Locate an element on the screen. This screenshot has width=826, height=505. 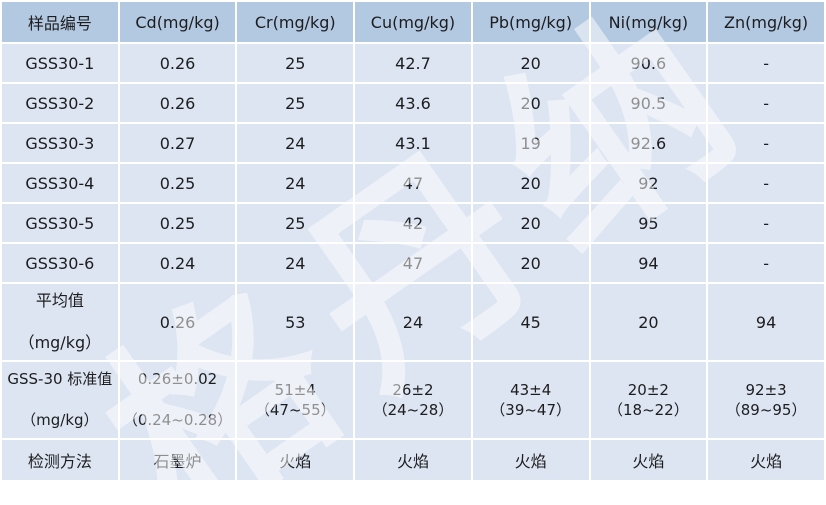
table-cell-std-cd: 0.26±0.02 （0.24~0.28） is located at coordinates (177, 400).